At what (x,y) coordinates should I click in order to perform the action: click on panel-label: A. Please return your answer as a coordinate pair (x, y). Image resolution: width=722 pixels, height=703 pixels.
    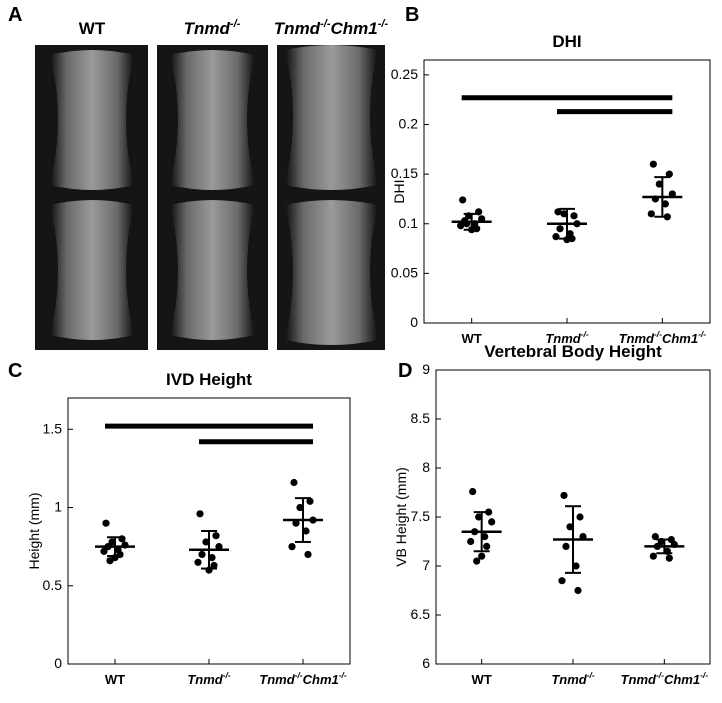
    Looking at the image, I should click on (15, 15).